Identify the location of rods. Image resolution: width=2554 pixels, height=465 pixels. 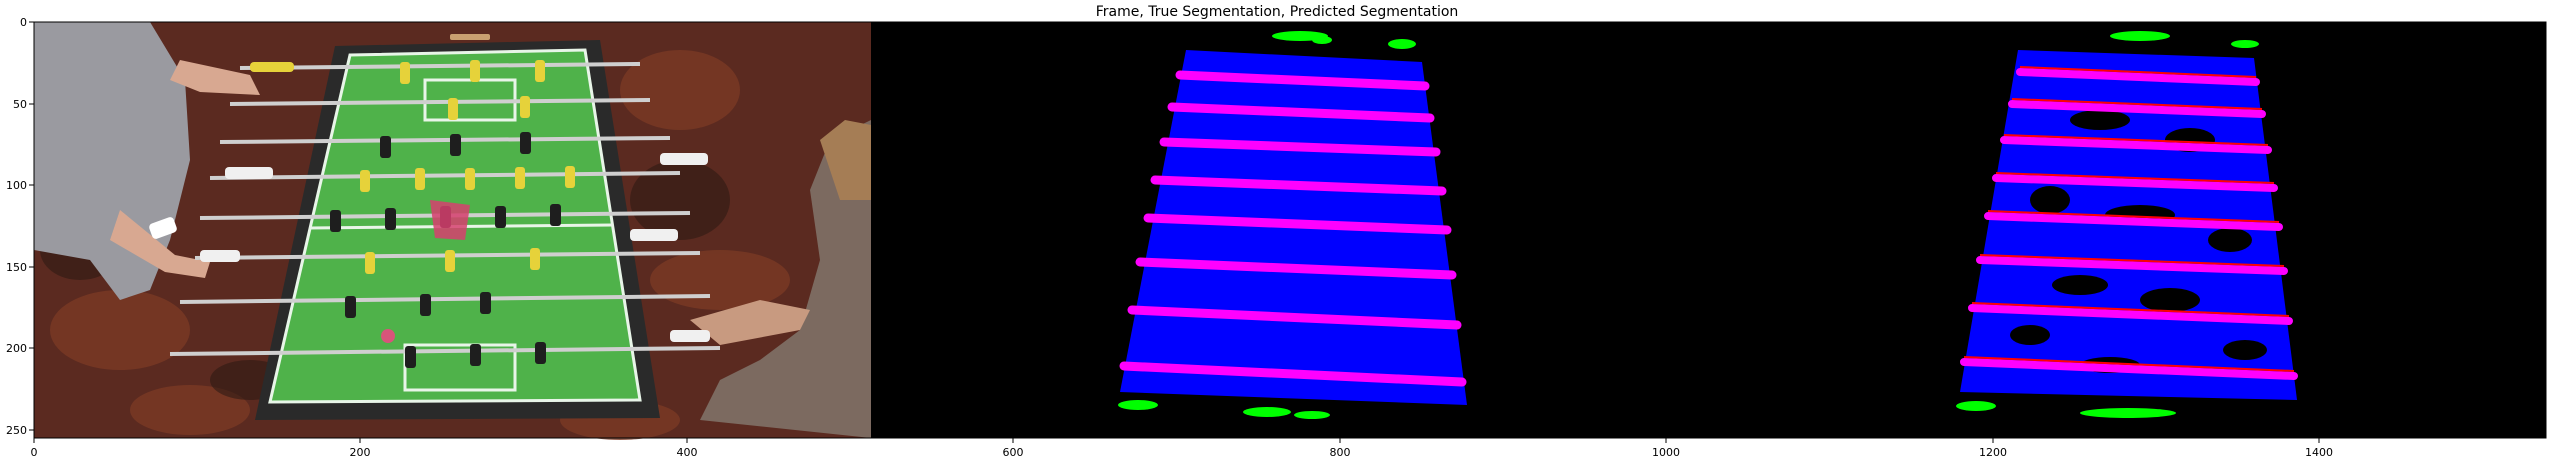
(445, 209).